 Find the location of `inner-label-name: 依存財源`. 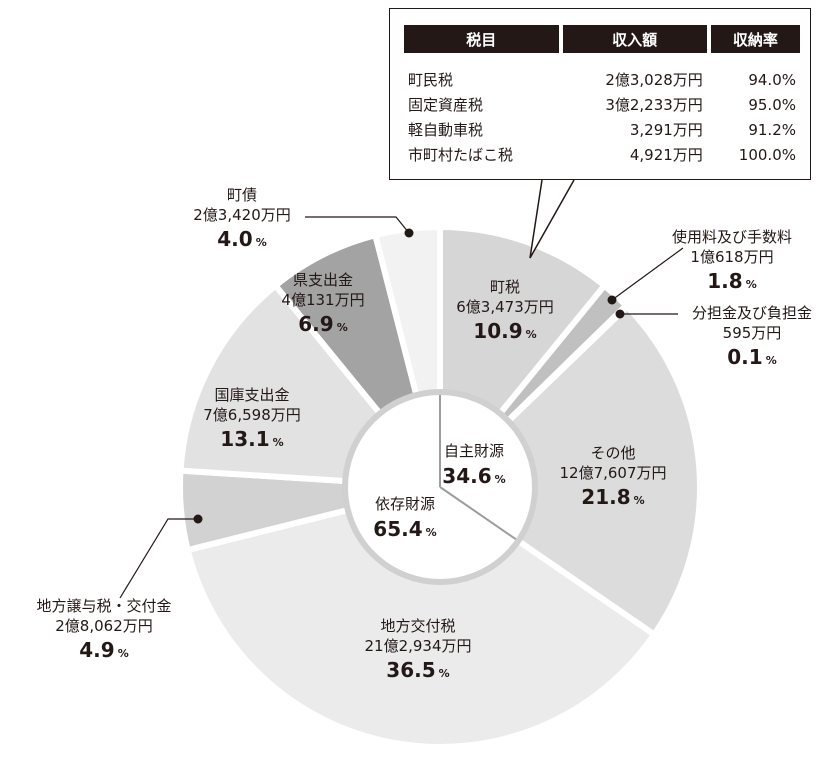

inner-label-name: 依存財源 is located at coordinates (405, 504).